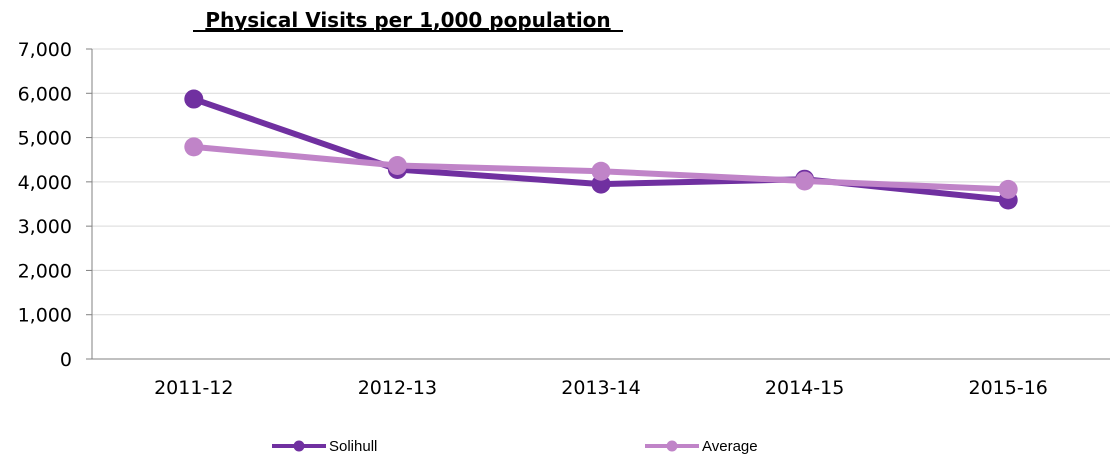  Describe the element at coordinates (45, 271) in the screenshot. I see `y-tick-label: 2,000` at that location.